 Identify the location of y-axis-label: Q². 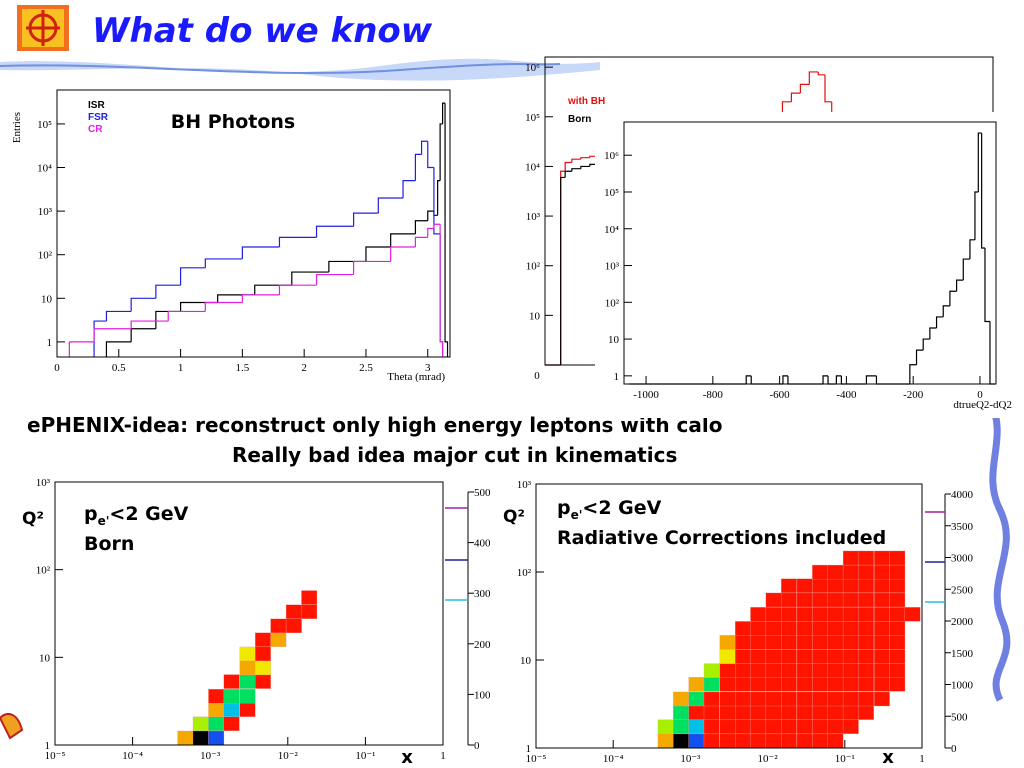
(514, 517).